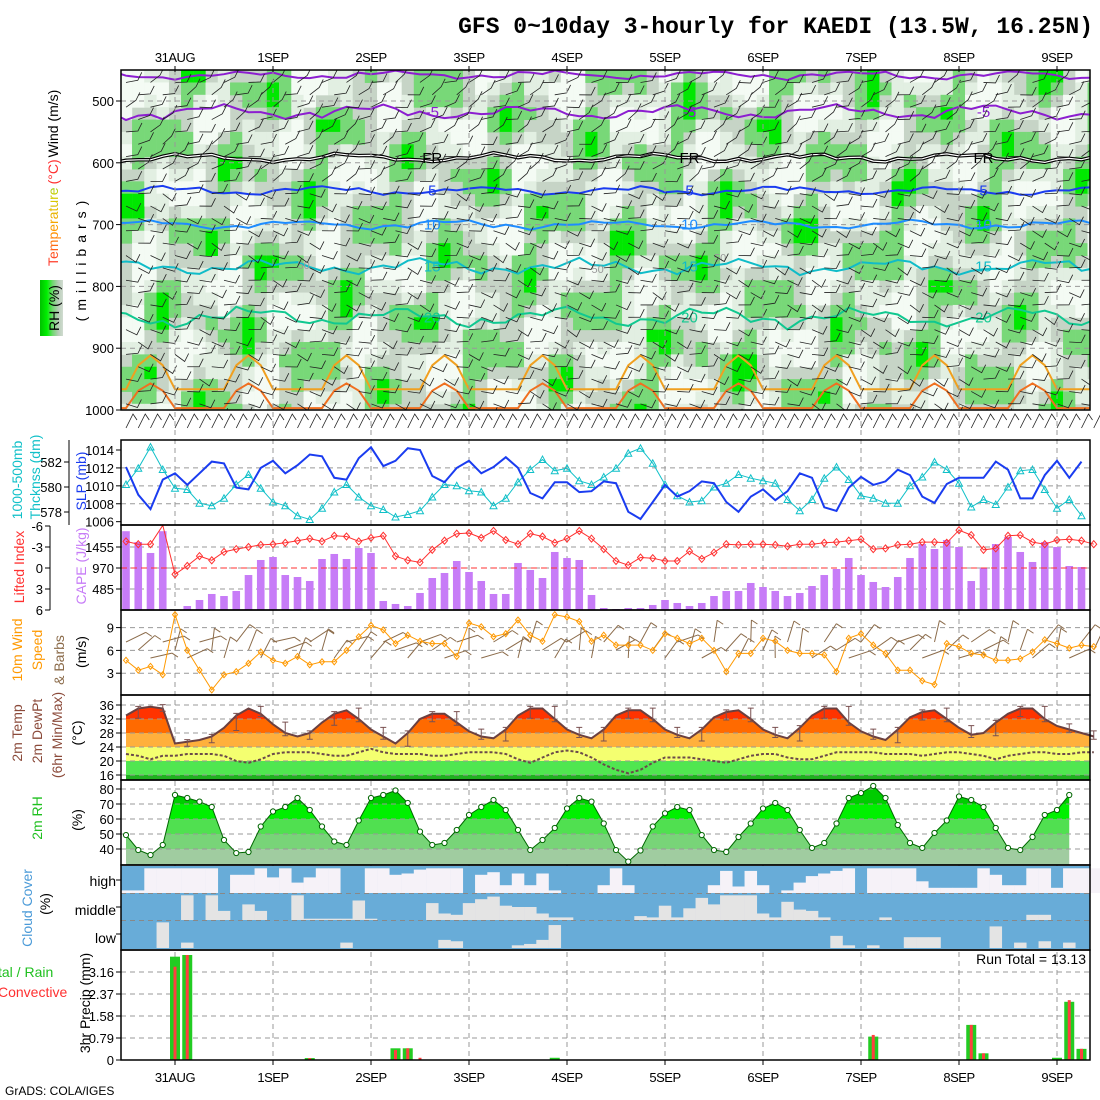 The width and height of the screenshot is (1100, 1100). I want to click on date-label-bottom: 7SEP, so click(860, 1077).